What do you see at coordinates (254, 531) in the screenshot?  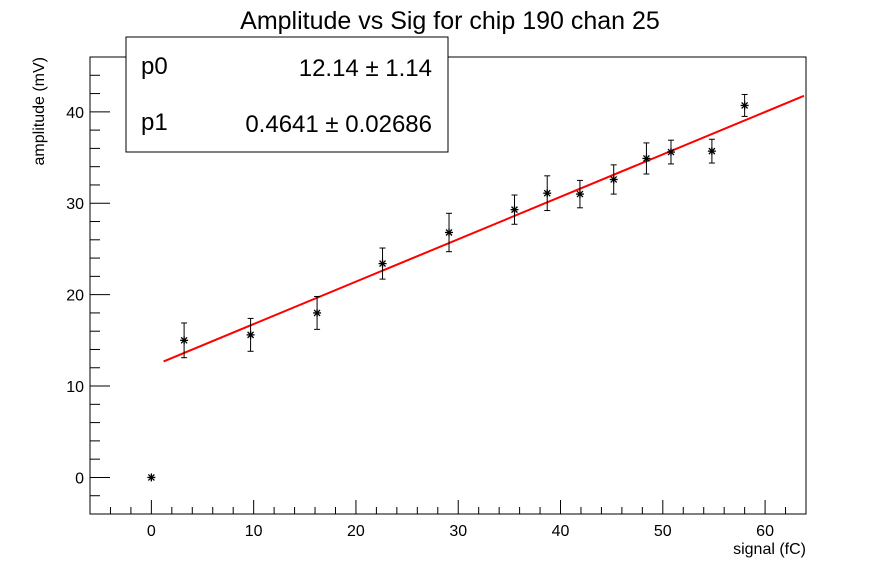 I see `x-tick-label: 10` at bounding box center [254, 531].